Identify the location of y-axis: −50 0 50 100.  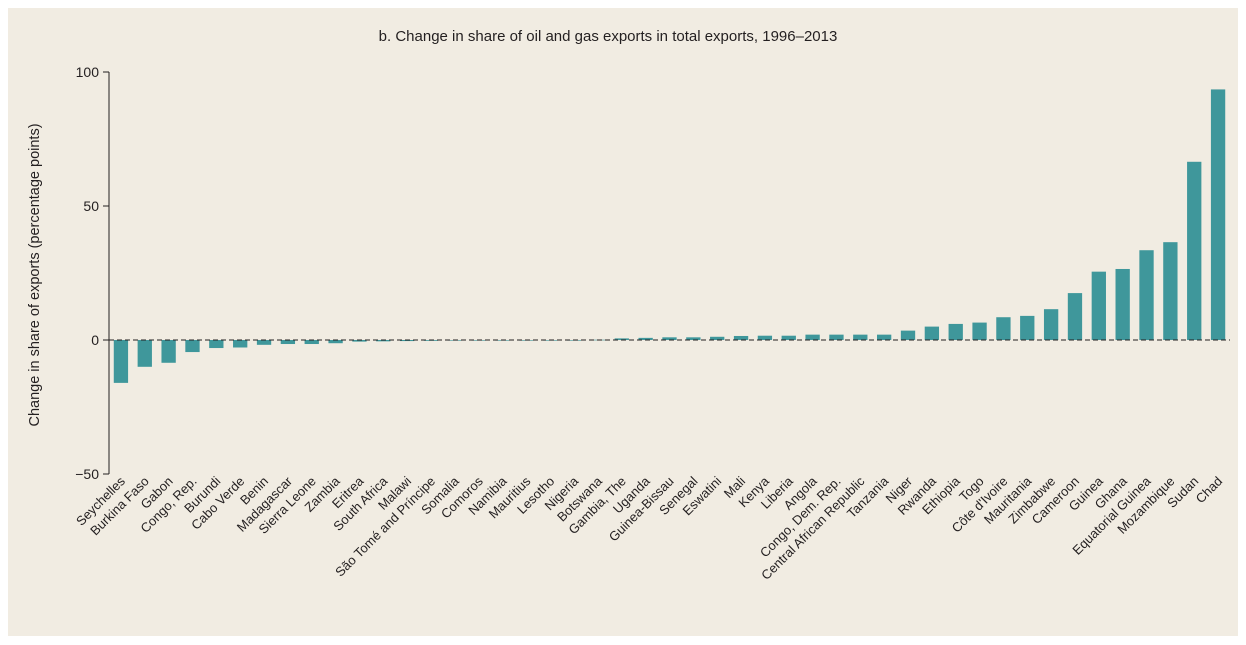
(92, 273).